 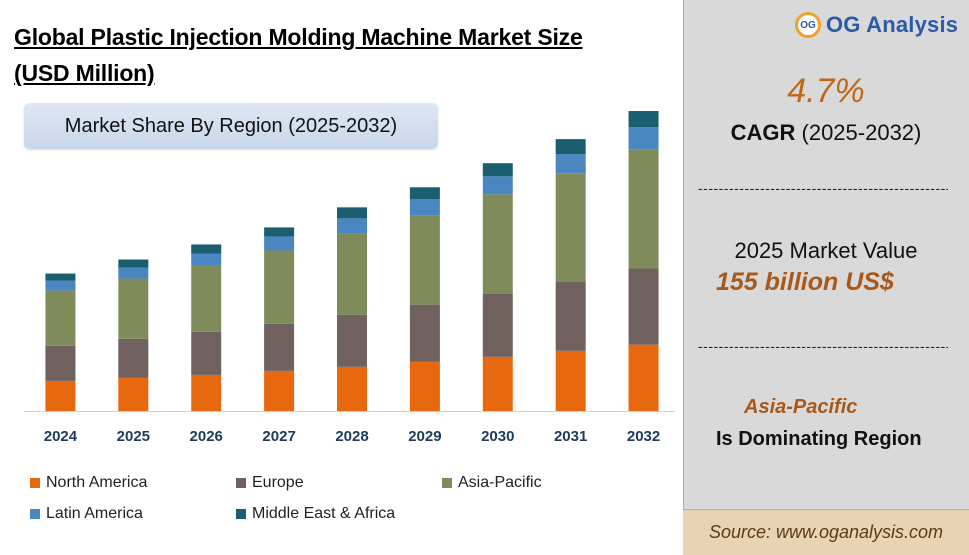 I want to click on logo-badge-text: OG, so click(x=808, y=25).